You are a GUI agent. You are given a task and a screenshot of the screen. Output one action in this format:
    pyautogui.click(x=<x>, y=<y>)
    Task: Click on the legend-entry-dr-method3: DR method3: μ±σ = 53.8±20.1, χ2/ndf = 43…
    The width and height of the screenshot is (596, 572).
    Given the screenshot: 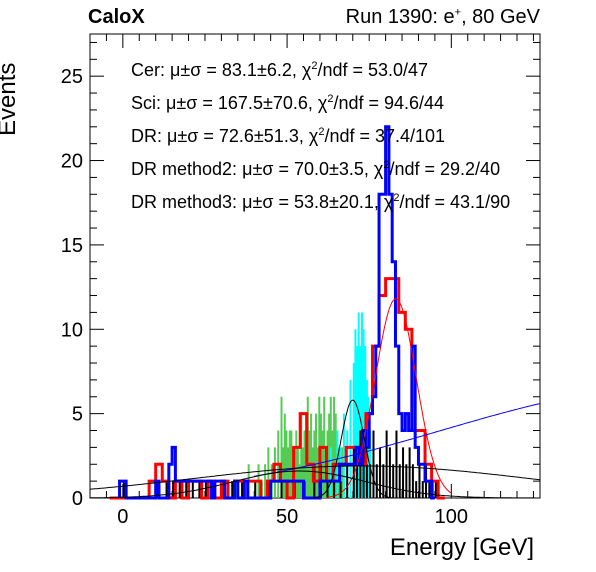 What is the action you would take?
    pyautogui.click(x=320, y=200)
    